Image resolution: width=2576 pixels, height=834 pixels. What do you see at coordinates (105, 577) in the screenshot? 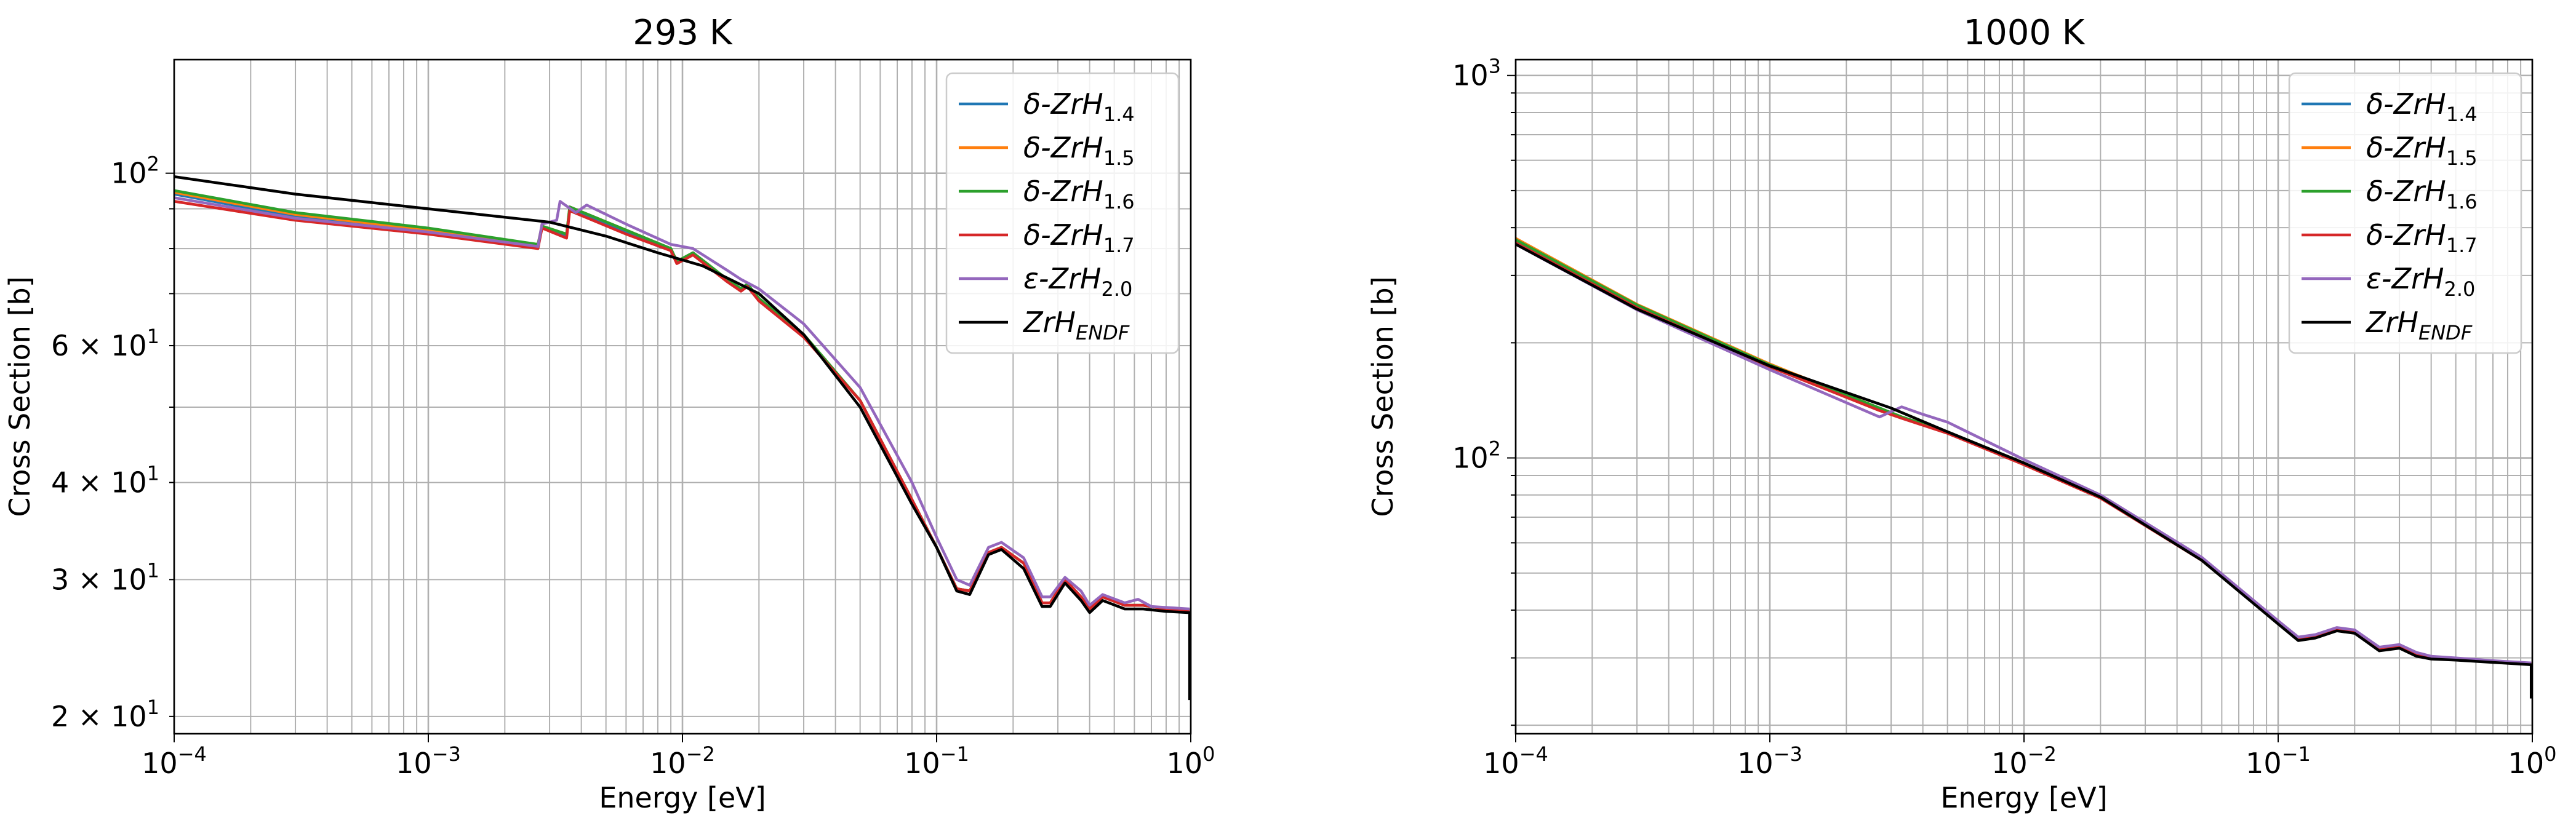
I see `y-tick-label: 3 × 101` at bounding box center [105, 577].